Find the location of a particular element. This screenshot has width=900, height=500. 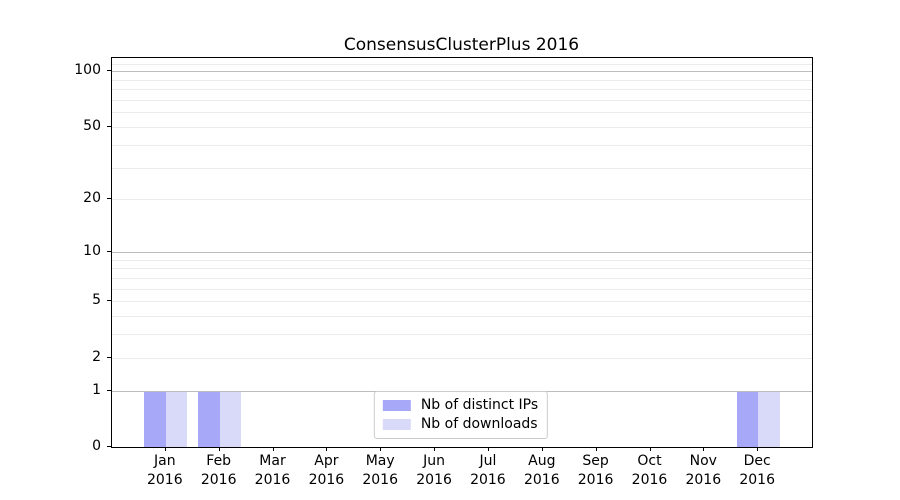

x-tick-label: Feb 2016 is located at coordinates (218, 470).